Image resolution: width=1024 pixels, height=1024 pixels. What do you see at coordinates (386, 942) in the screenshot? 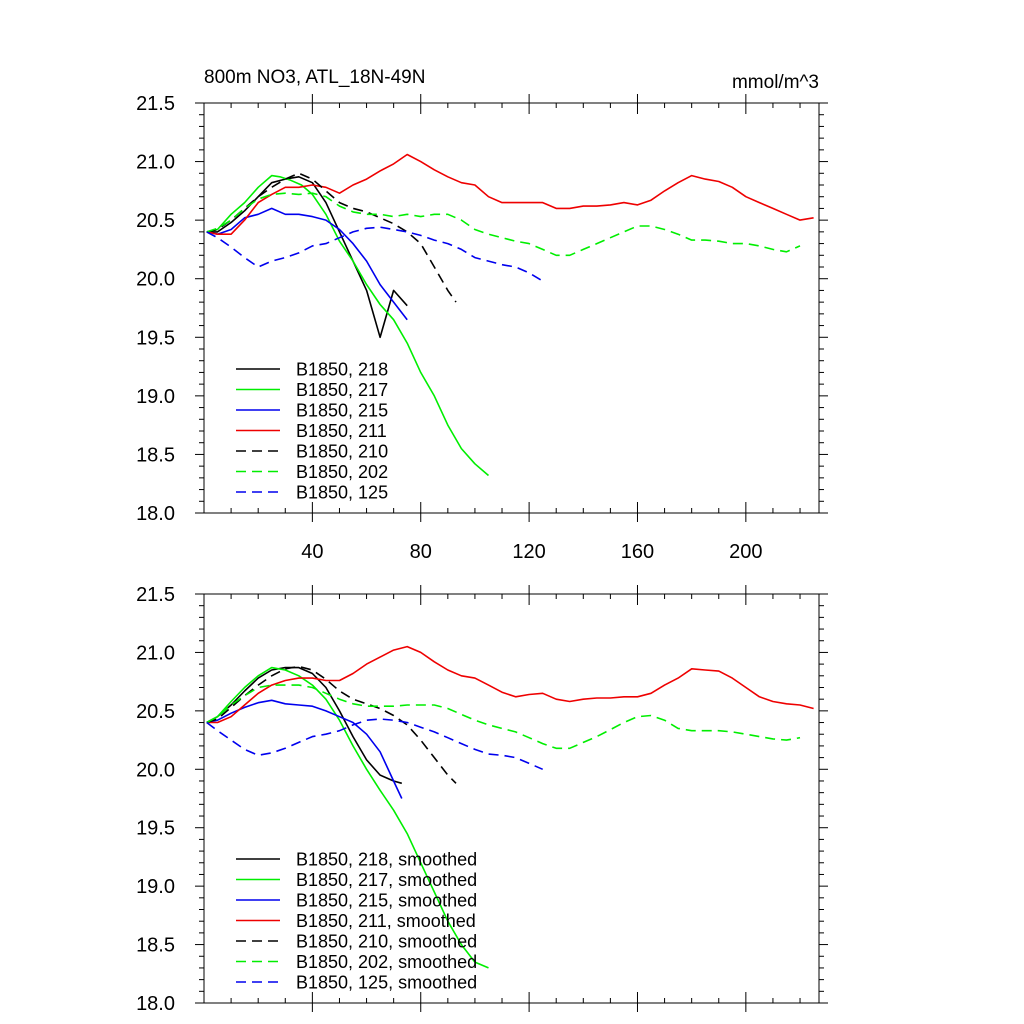
I see `legend-label: B1850, 210, smoothed` at bounding box center [386, 942].